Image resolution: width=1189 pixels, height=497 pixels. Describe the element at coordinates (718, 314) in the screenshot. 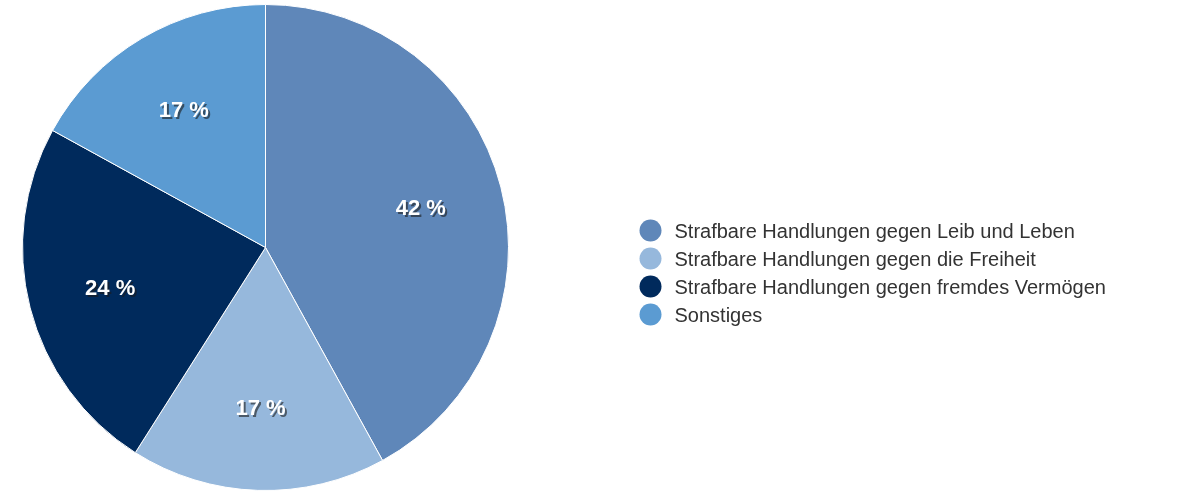

I see `legend-label: Sonstiges` at that location.